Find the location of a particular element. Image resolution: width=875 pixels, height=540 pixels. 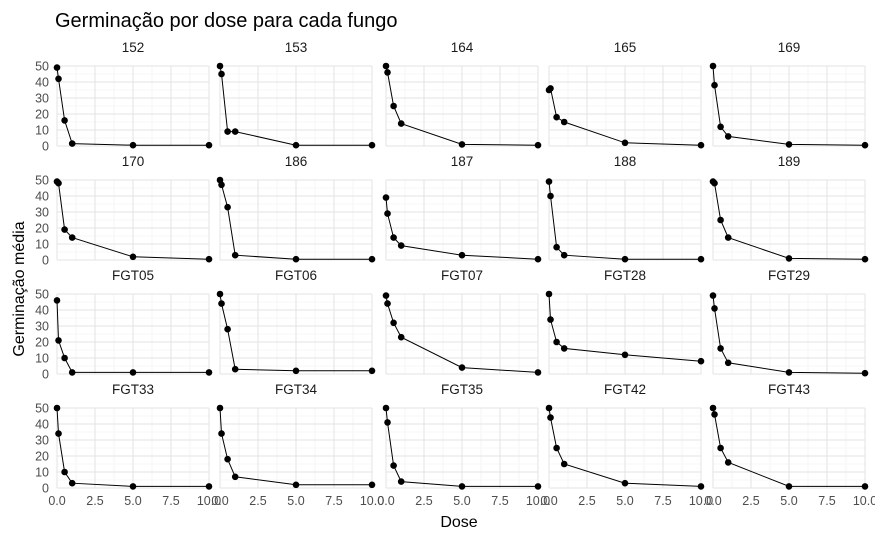

facet-label: FGT35 is located at coordinates (462, 389).